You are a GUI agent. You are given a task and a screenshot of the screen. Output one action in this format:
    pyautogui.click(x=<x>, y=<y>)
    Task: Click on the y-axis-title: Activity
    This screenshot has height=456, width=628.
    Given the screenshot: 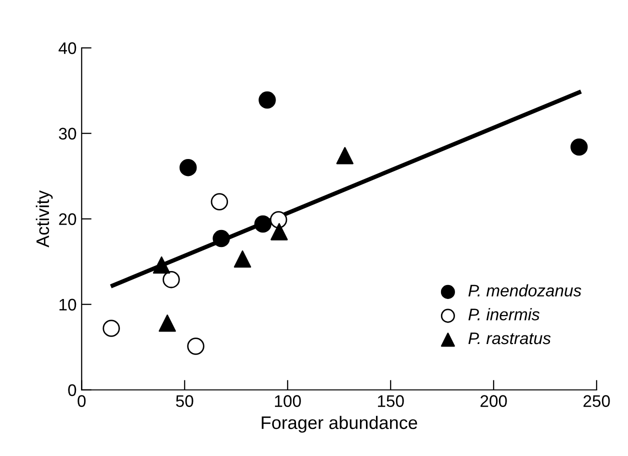 What is the action you would take?
    pyautogui.click(x=44, y=219)
    